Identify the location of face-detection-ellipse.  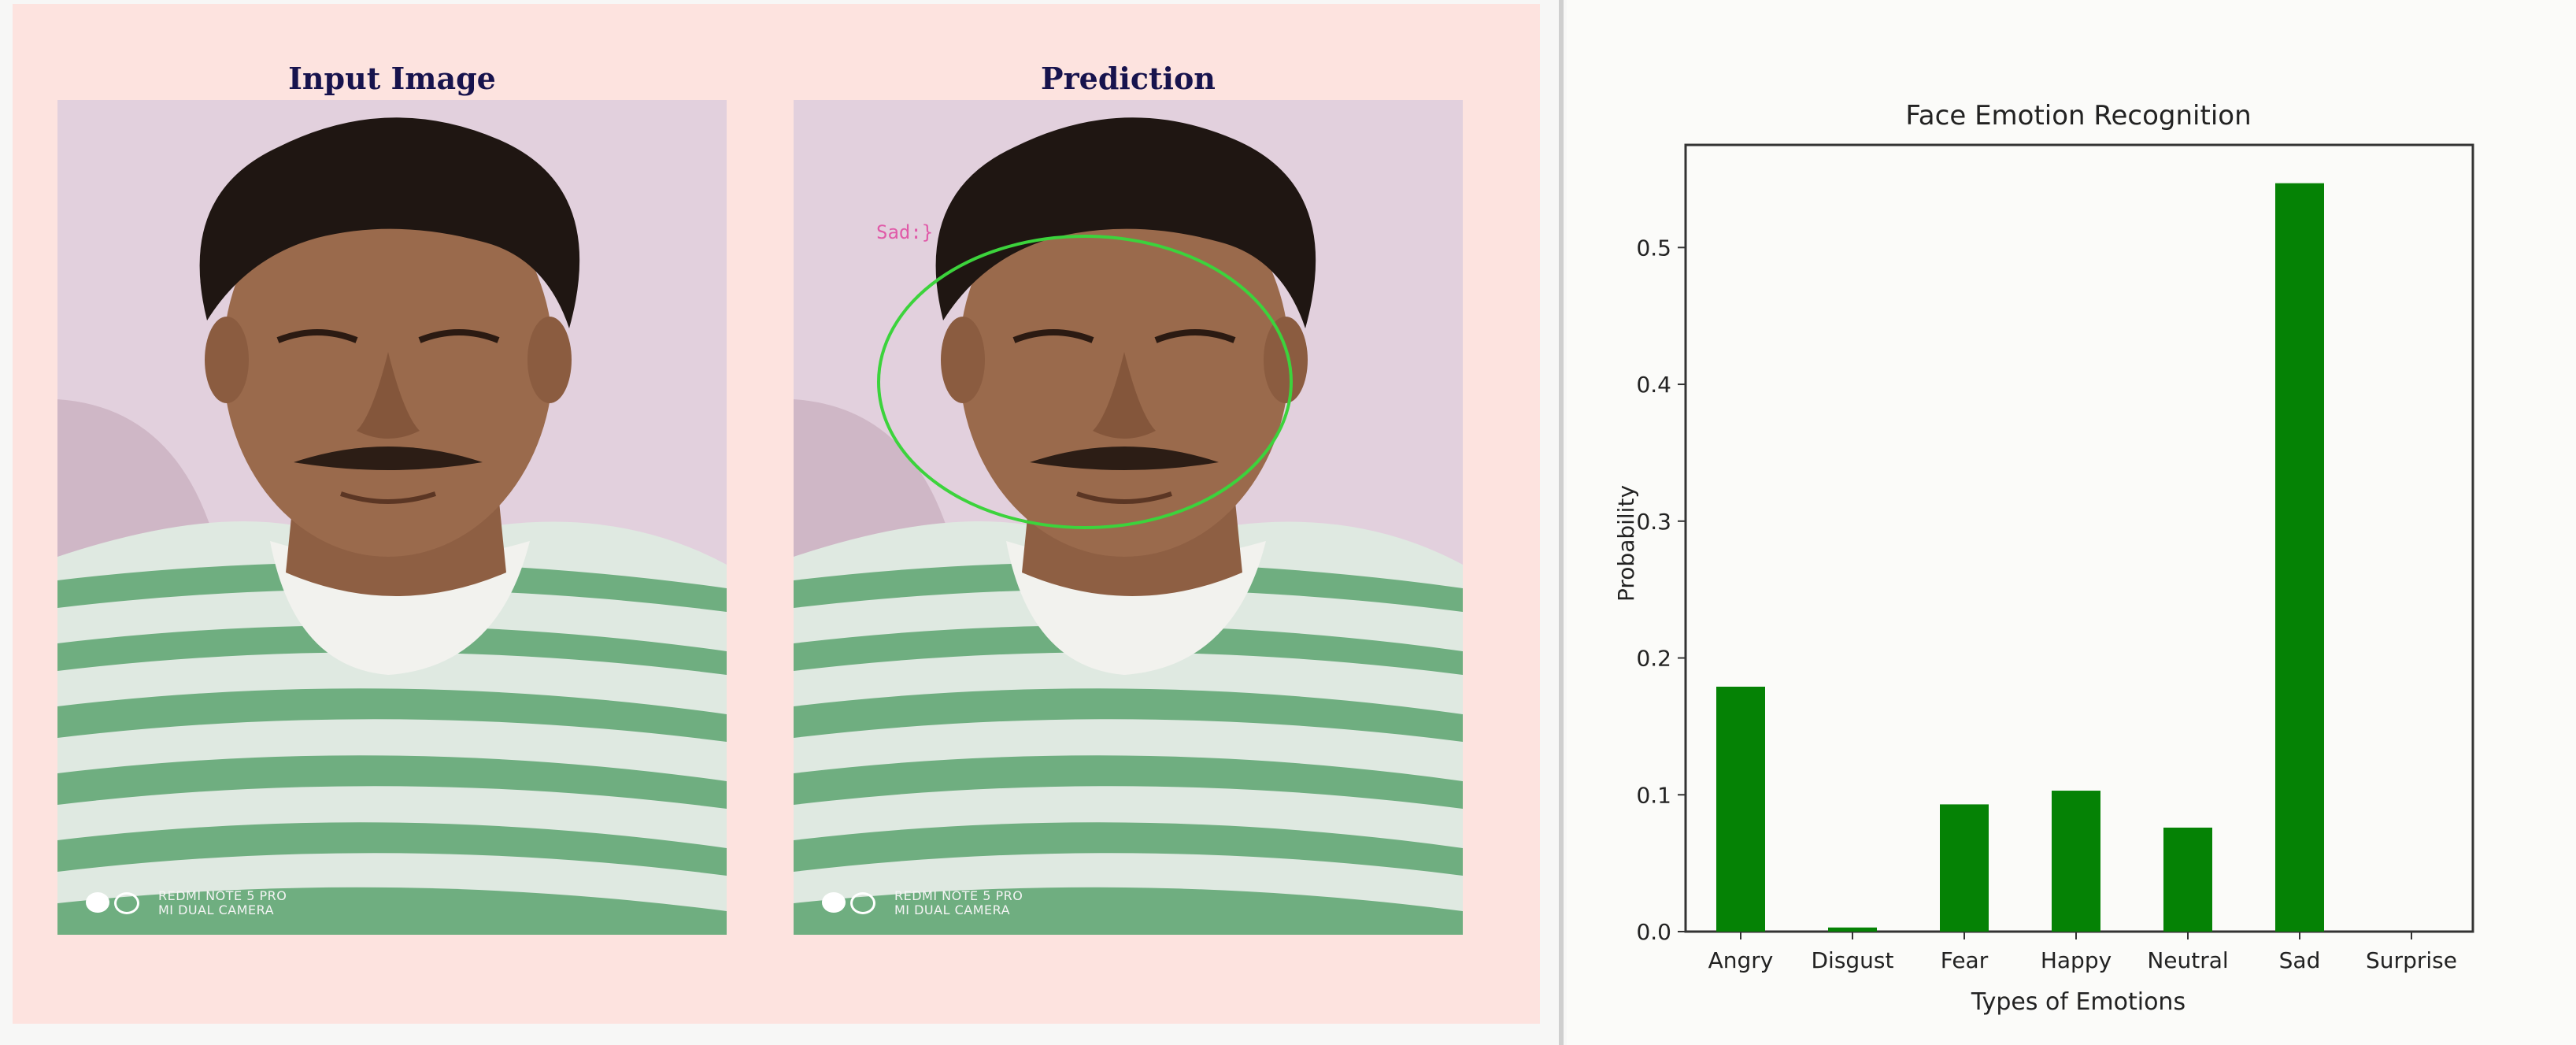
(1085, 382).